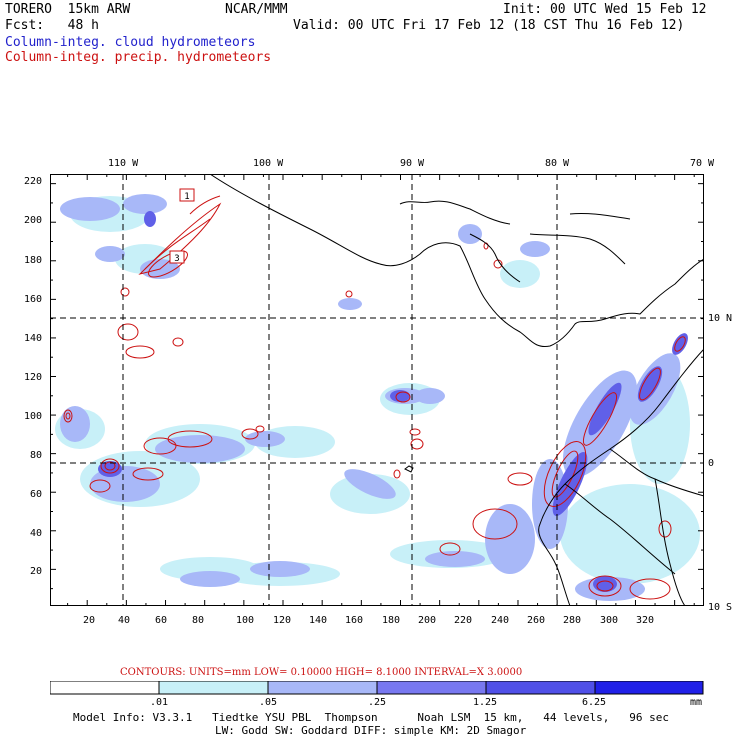 The width and height of the screenshot is (740, 740). What do you see at coordinates (720, 607) in the screenshot?
I see `lat-label: 10 S` at bounding box center [720, 607].